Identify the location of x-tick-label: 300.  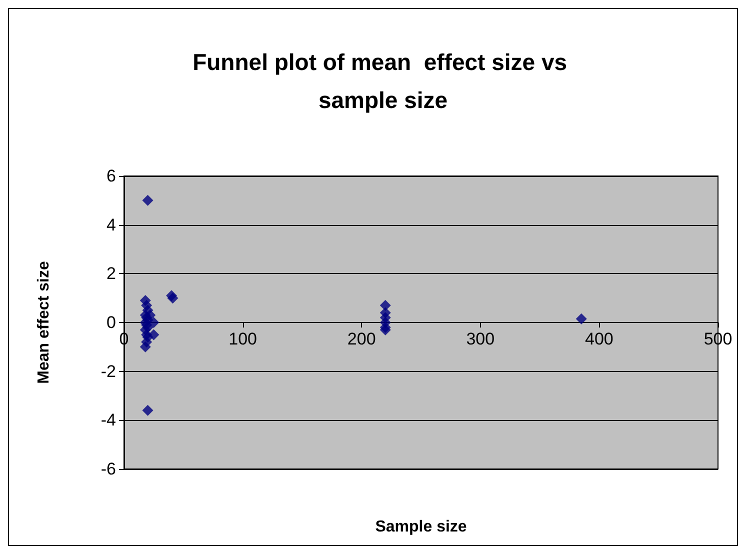
(480, 339).